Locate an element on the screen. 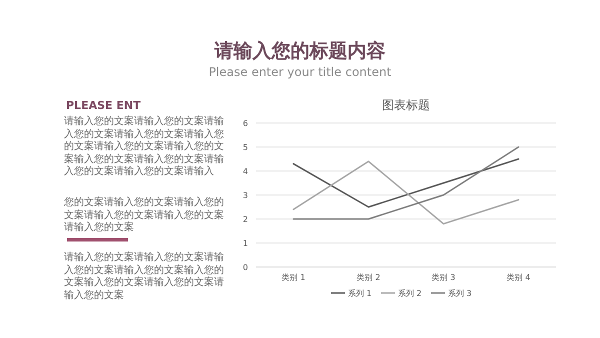 The width and height of the screenshot is (600, 338). chart-title: 图表标题 is located at coordinates (406, 105).